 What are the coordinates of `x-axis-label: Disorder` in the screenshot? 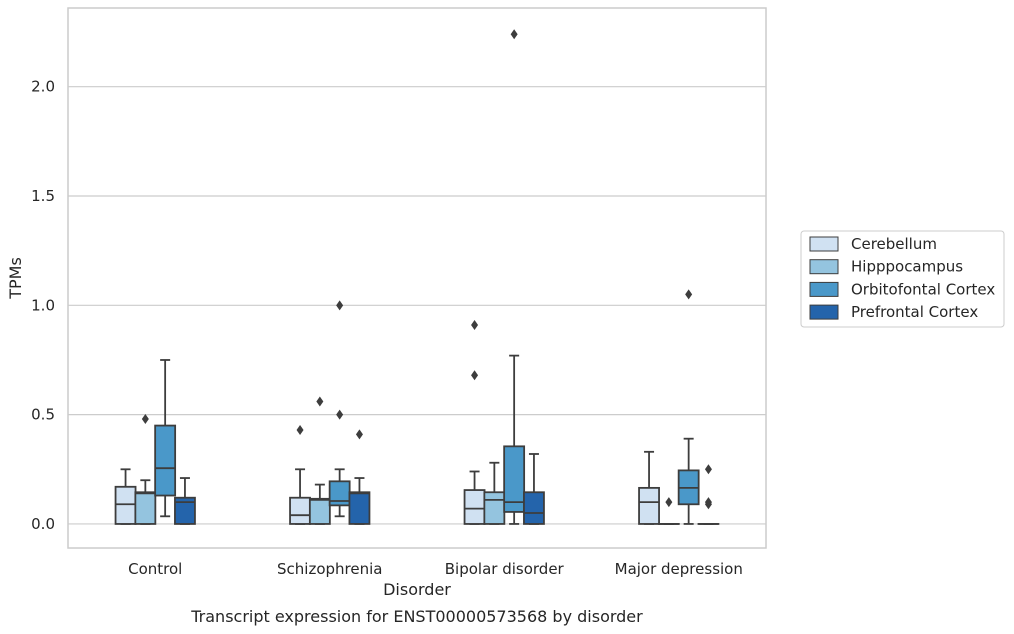 It's located at (417, 589).